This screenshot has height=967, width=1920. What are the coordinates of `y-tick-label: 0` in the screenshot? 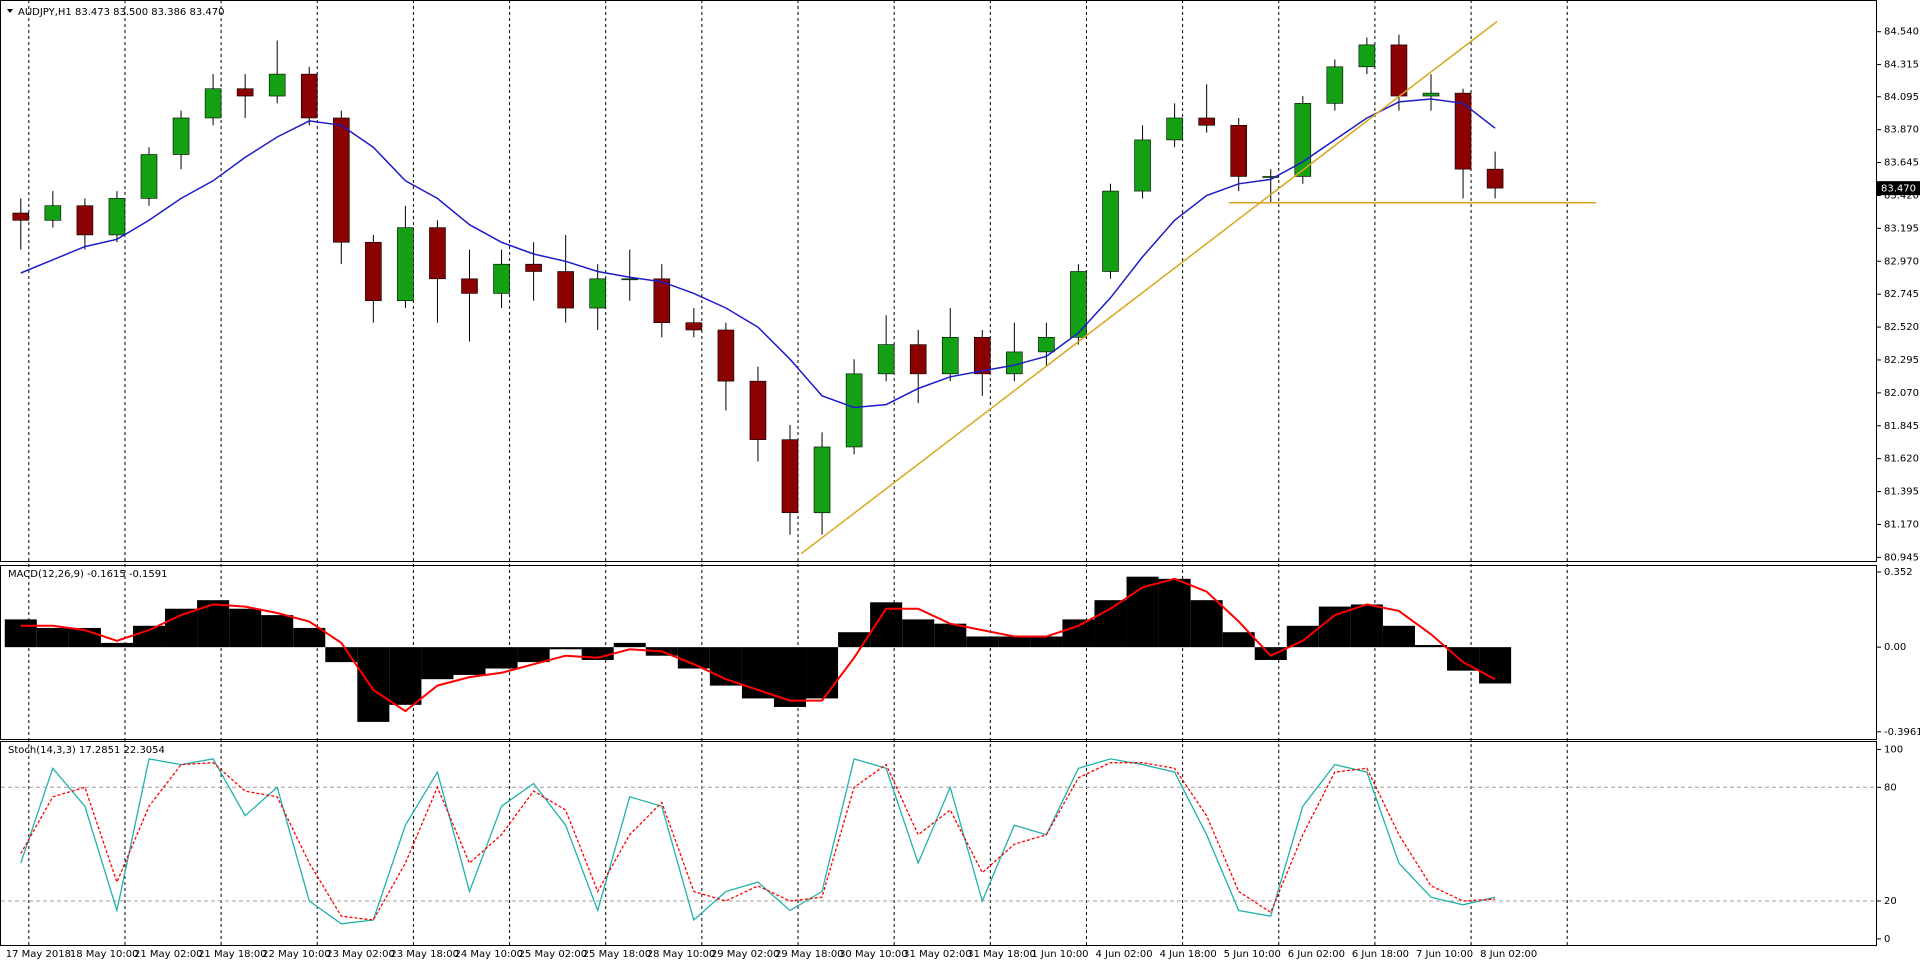 It's located at (1887, 939).